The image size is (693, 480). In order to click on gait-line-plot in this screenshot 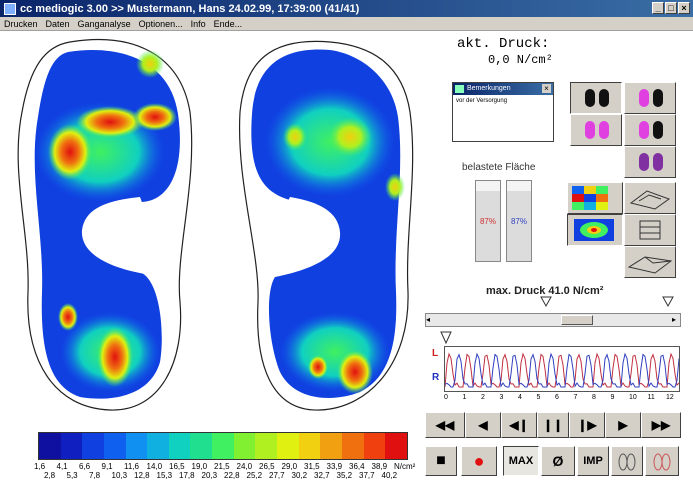, I will do `click(562, 369)`.